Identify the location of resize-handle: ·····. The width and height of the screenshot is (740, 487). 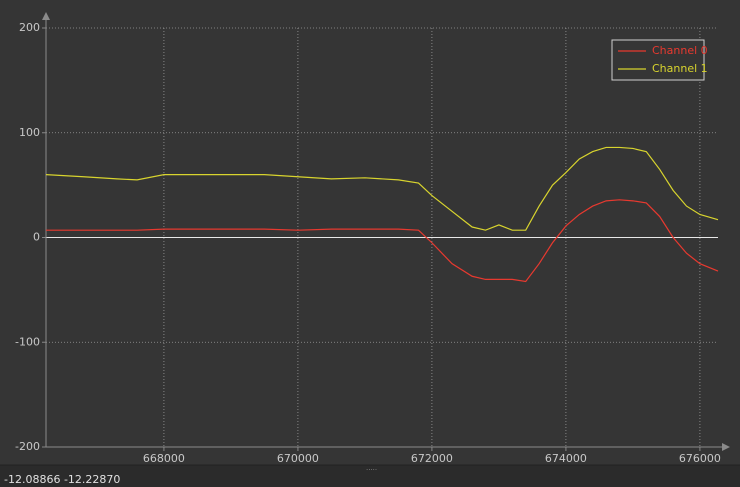
(371, 470).